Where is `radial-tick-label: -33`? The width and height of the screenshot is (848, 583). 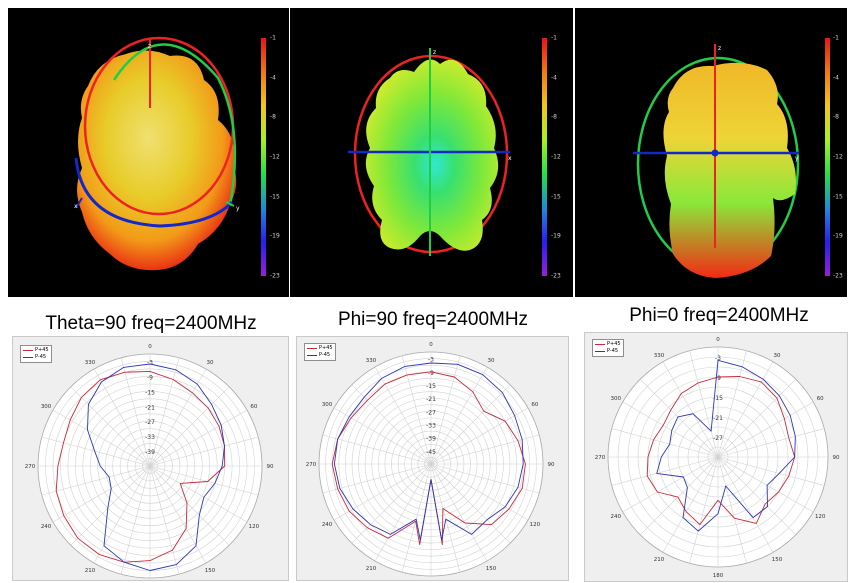
radial-tick-label: -33 is located at coordinates (431, 425).